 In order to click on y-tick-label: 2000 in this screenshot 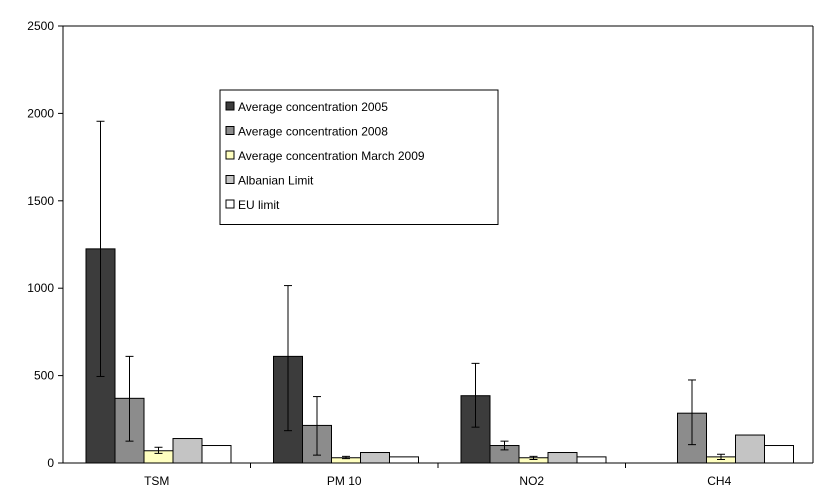, I will do `click(40, 113)`.